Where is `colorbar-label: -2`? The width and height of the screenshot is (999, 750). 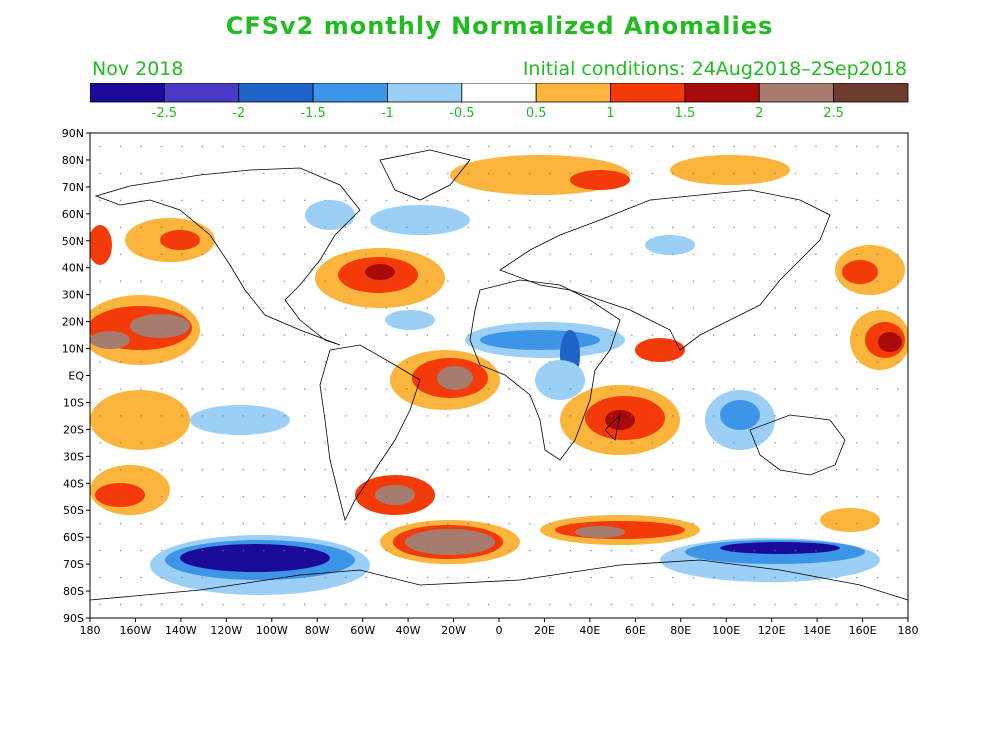 colorbar-label: -2 is located at coordinates (238, 113).